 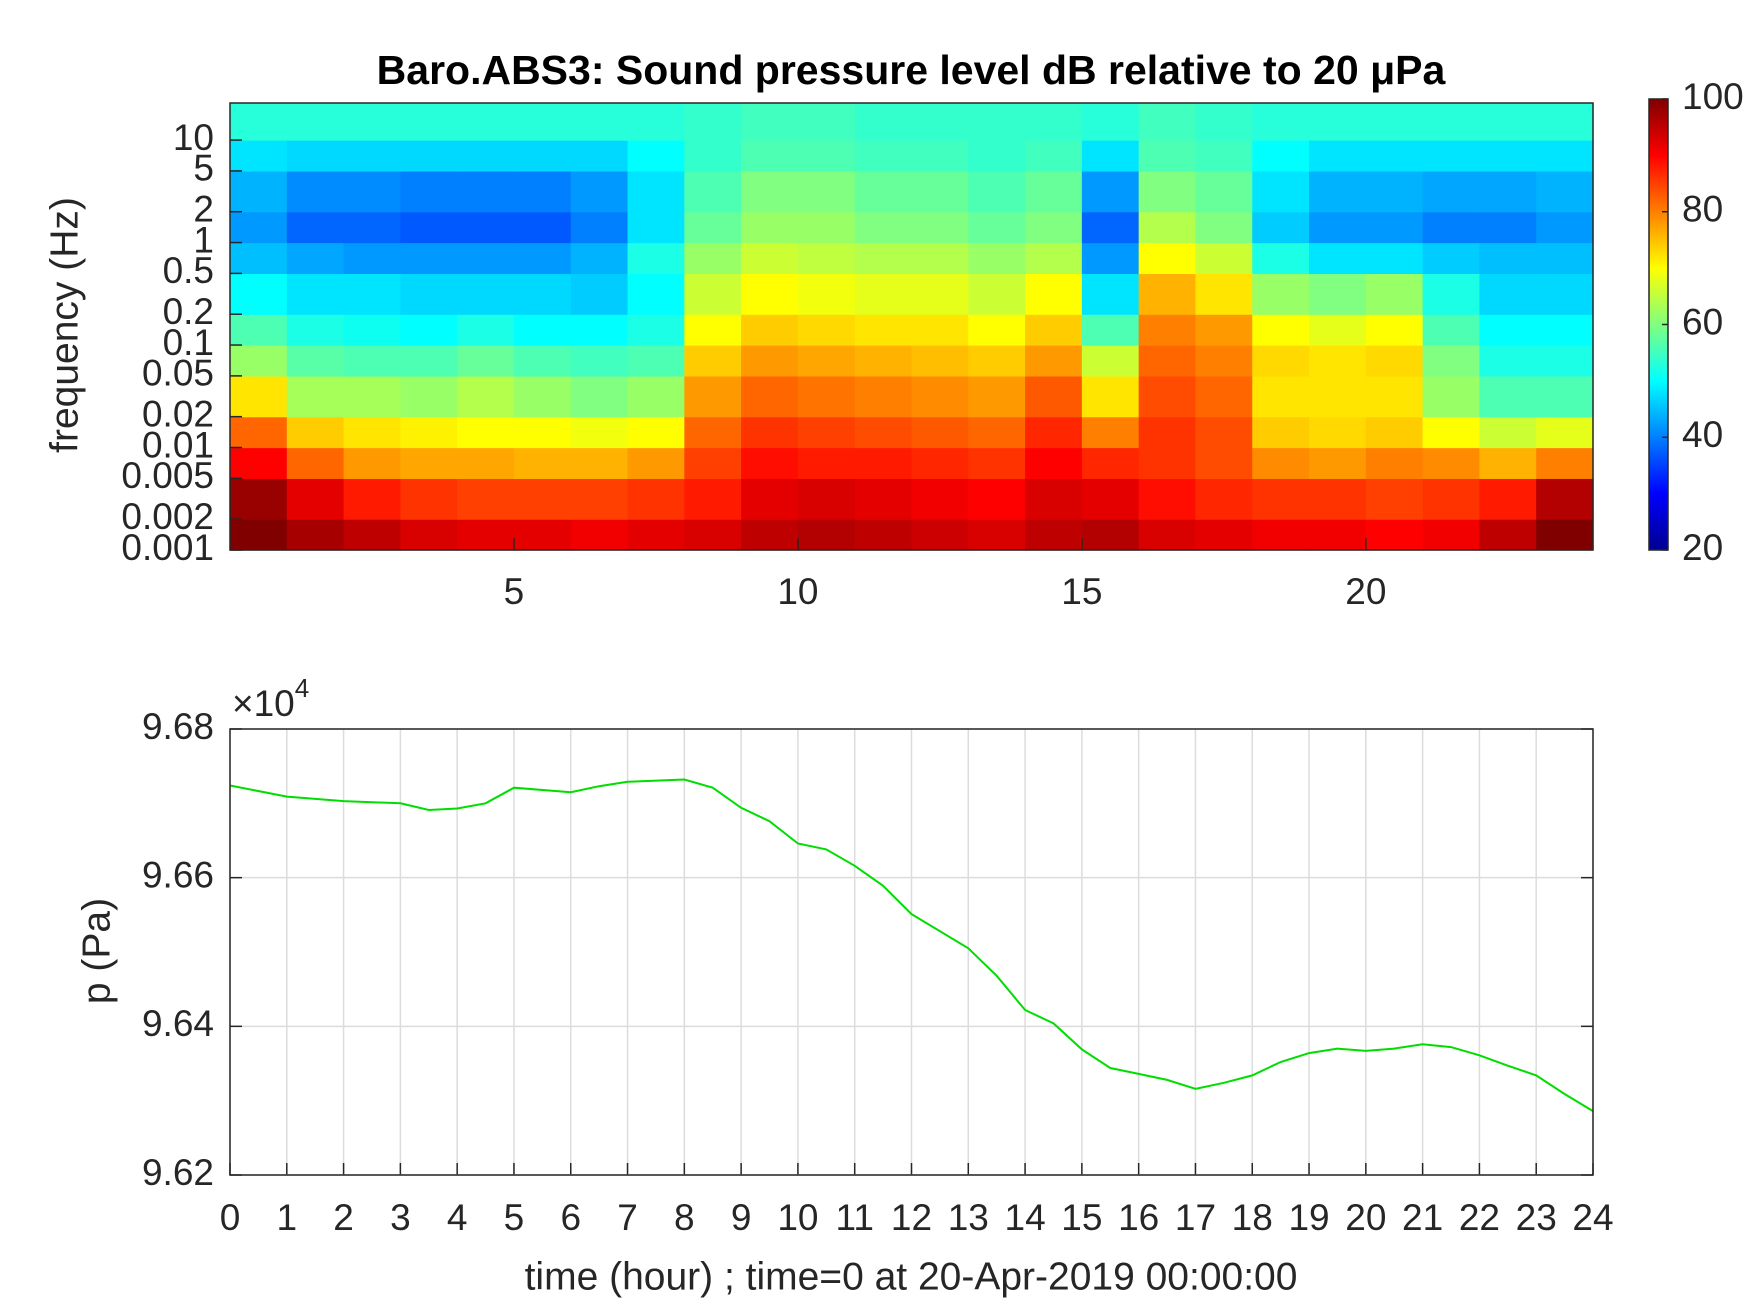 I want to click on x-tick-label: 9, so click(x=741, y=1217).